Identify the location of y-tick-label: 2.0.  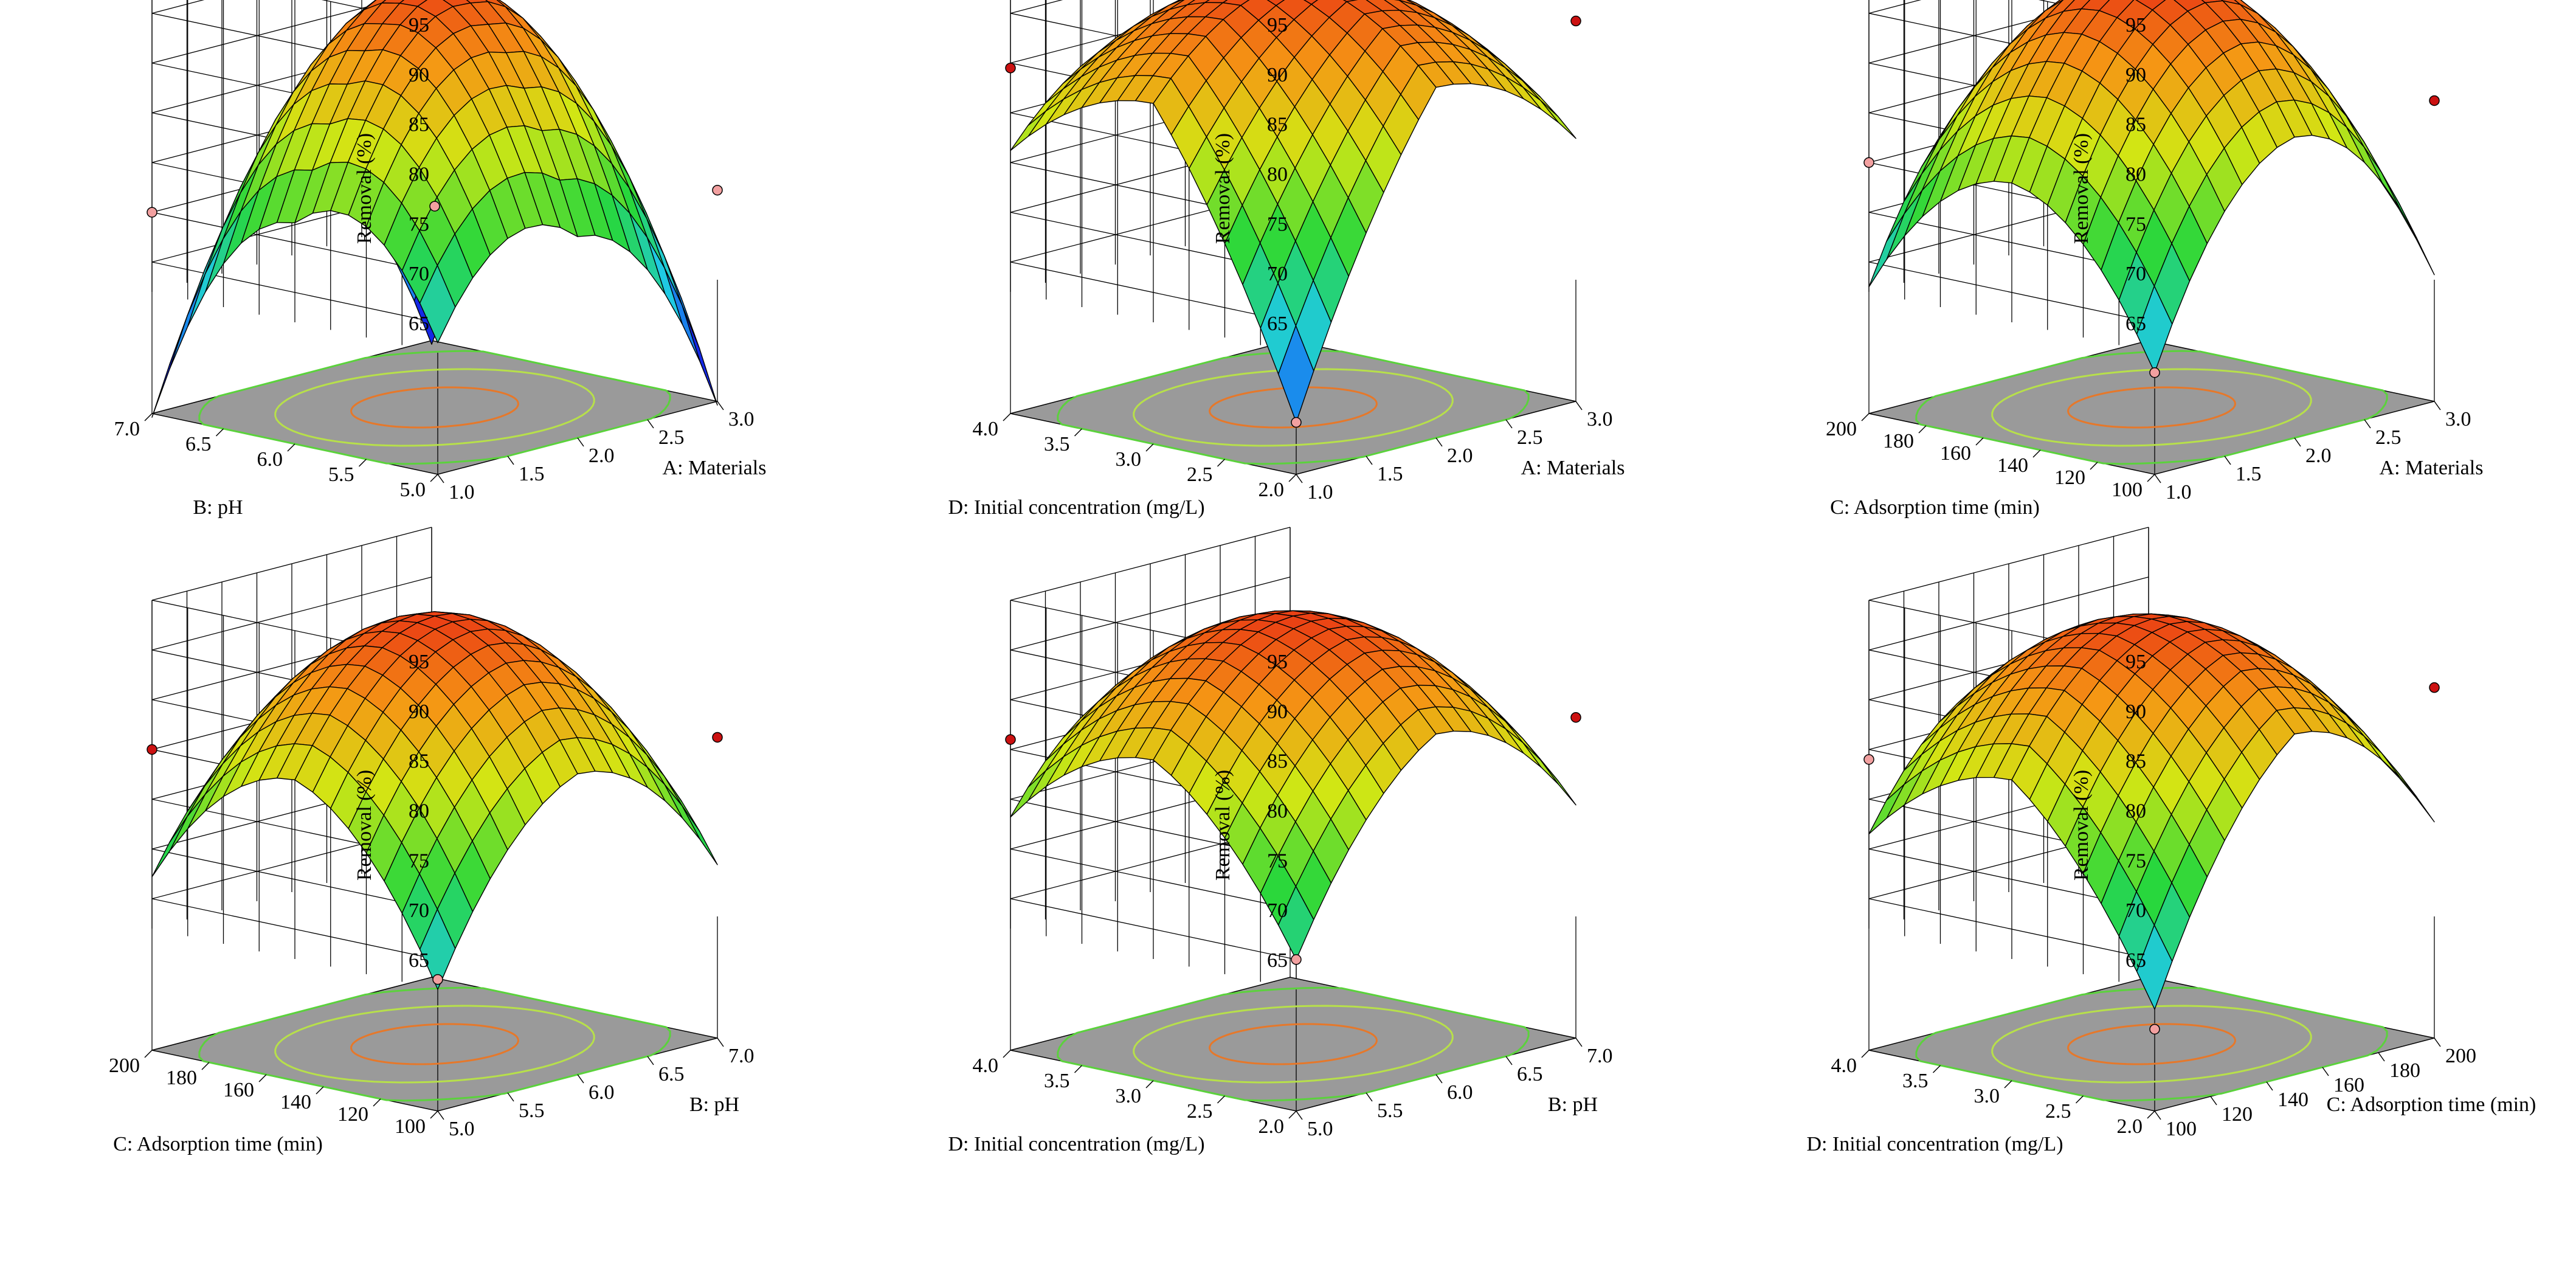
(1272, 490).